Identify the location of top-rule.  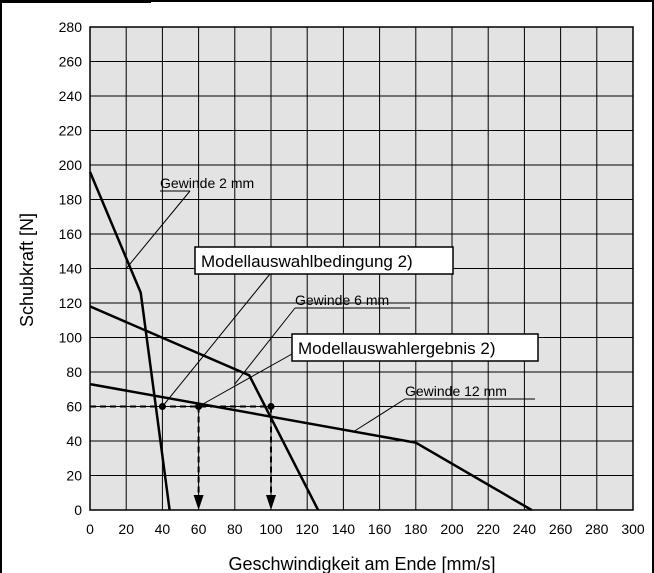
(76, 1).